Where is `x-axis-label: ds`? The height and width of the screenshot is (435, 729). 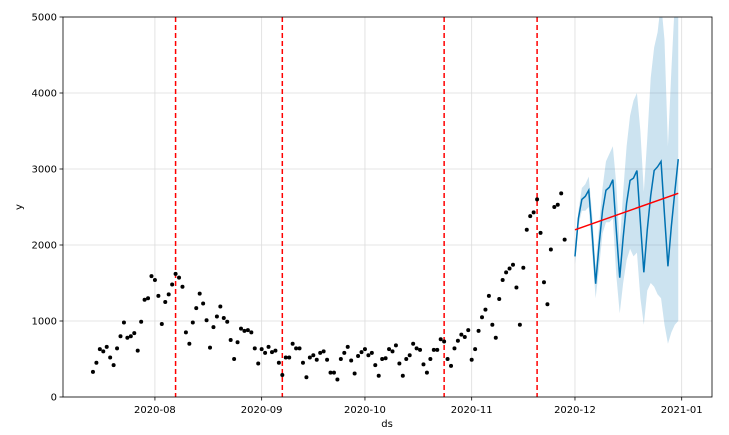
x-axis-label: ds is located at coordinates (387, 424).